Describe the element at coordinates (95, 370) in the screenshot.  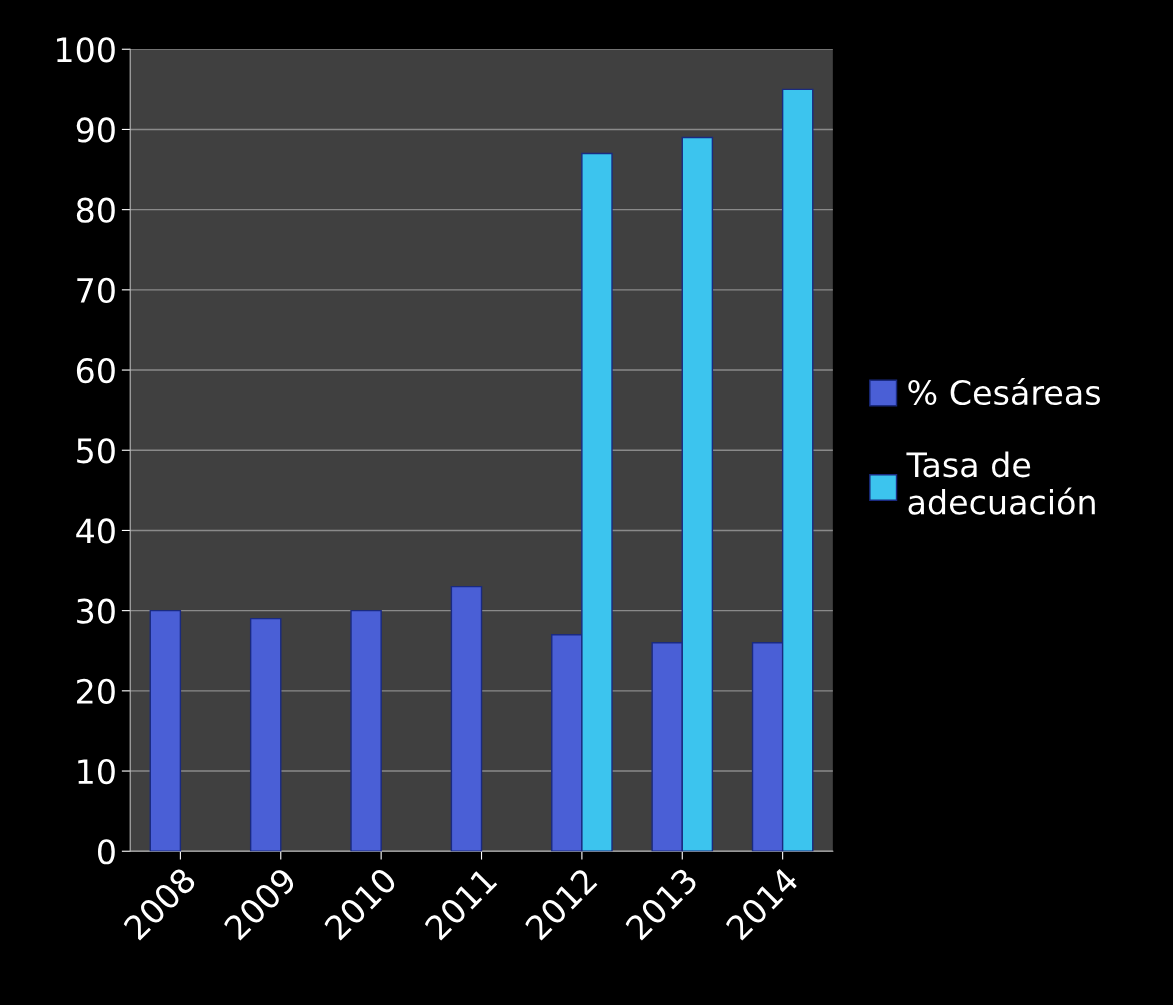
I see `y-tick-label: 60` at that location.